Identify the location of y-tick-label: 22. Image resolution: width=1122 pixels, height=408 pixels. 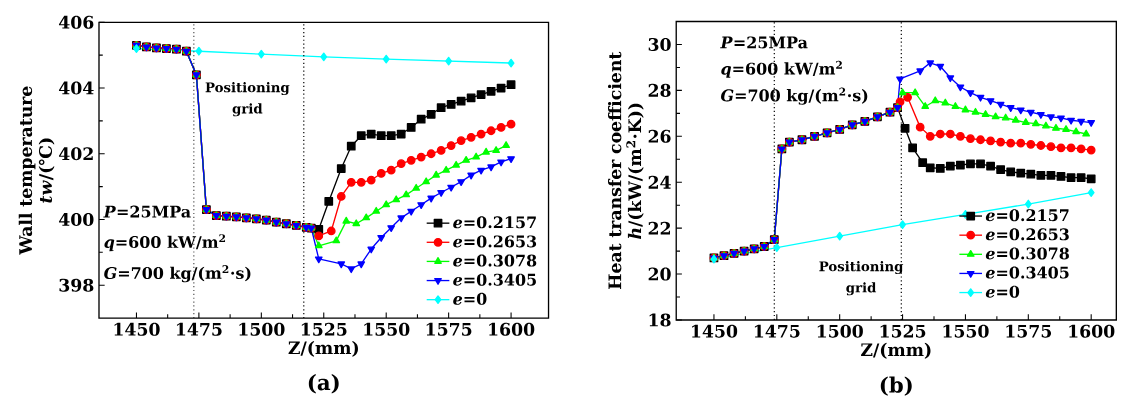
(659, 228).